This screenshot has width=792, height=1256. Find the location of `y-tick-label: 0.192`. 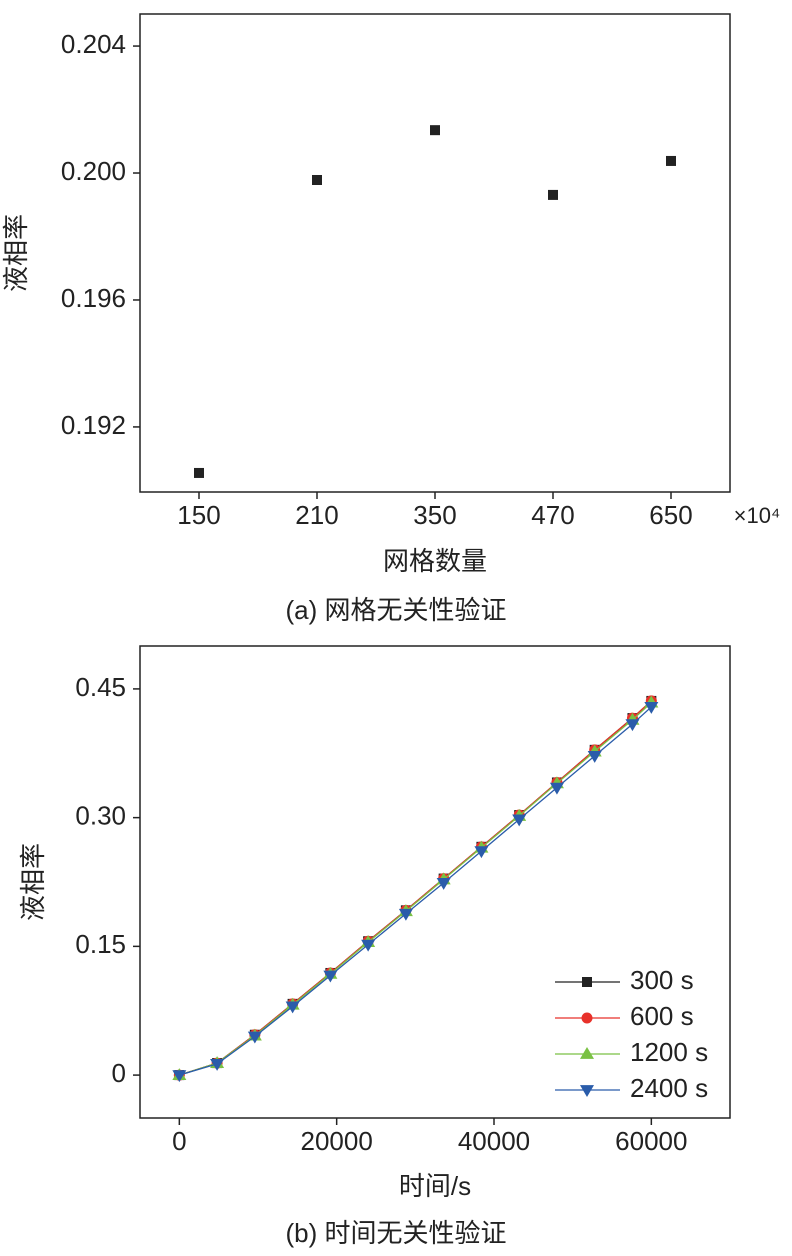

y-tick-label: 0.192 is located at coordinates (93, 425).